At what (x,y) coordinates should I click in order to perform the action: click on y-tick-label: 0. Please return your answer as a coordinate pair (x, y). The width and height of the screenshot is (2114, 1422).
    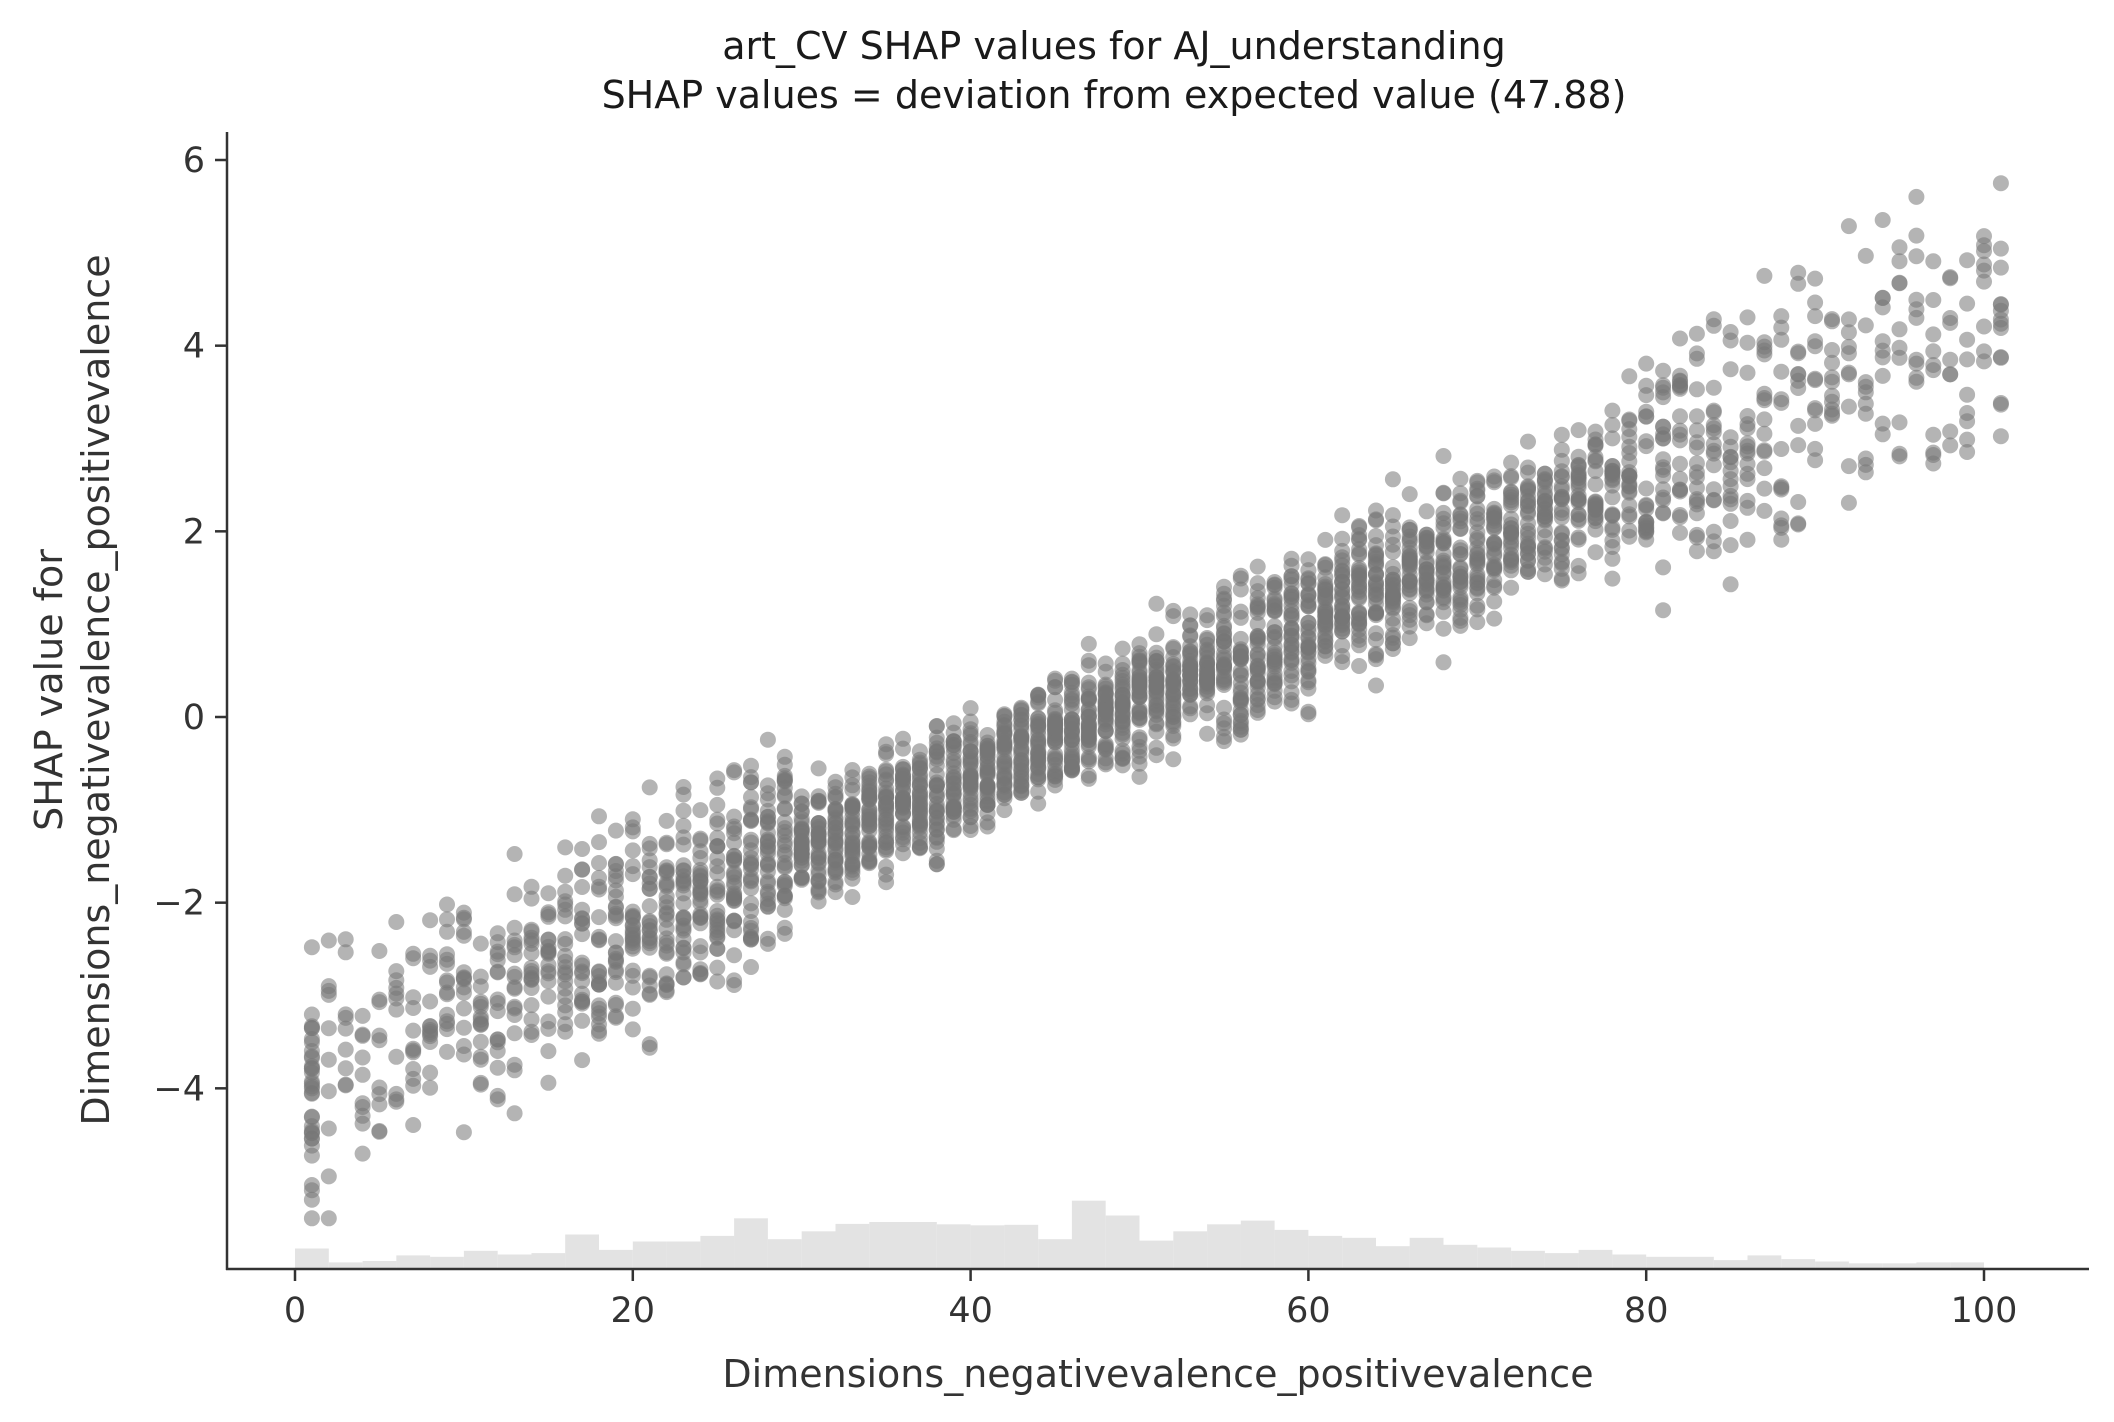
    Looking at the image, I should click on (194, 718).